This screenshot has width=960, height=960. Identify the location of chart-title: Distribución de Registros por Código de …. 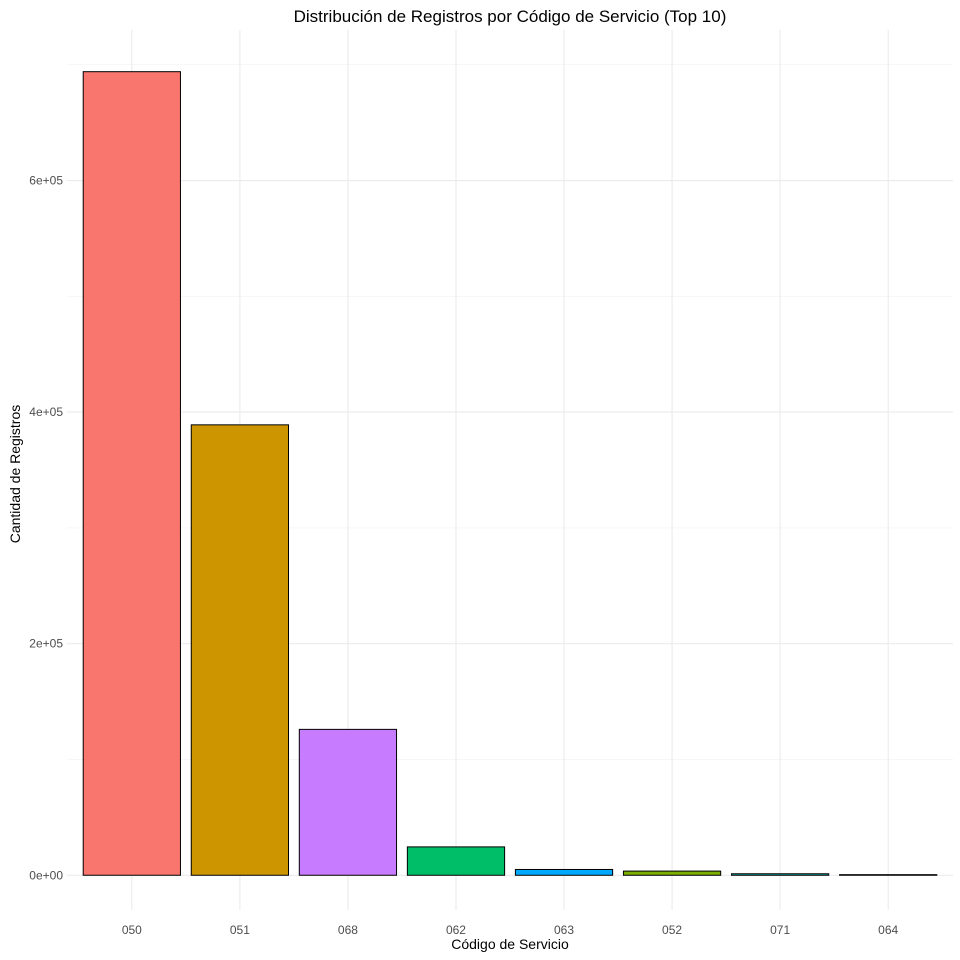
(510, 16).